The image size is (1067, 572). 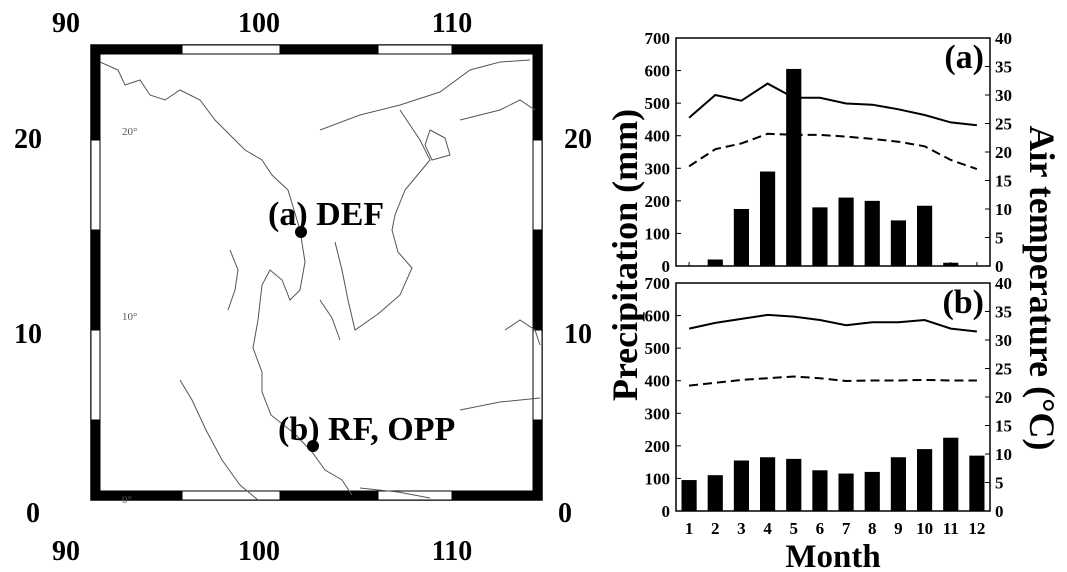 I want to click on month-tick-label: 10, so click(x=924, y=528).